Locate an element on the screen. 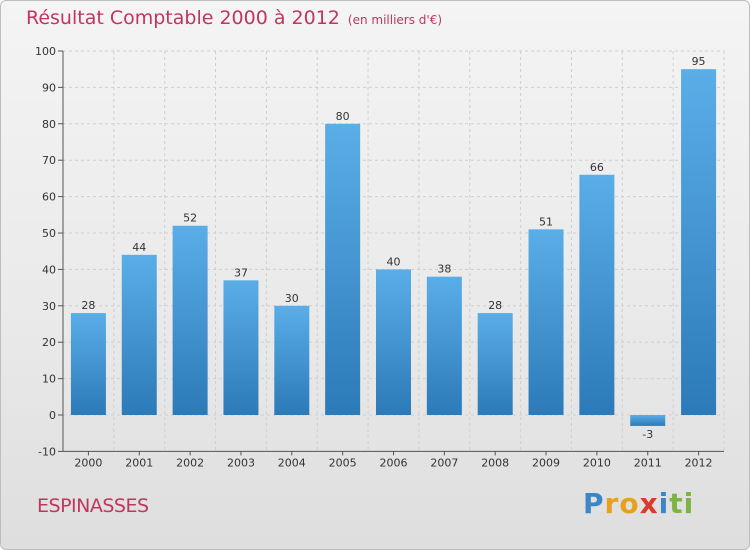  data-label-2002: 52 is located at coordinates (190, 218).